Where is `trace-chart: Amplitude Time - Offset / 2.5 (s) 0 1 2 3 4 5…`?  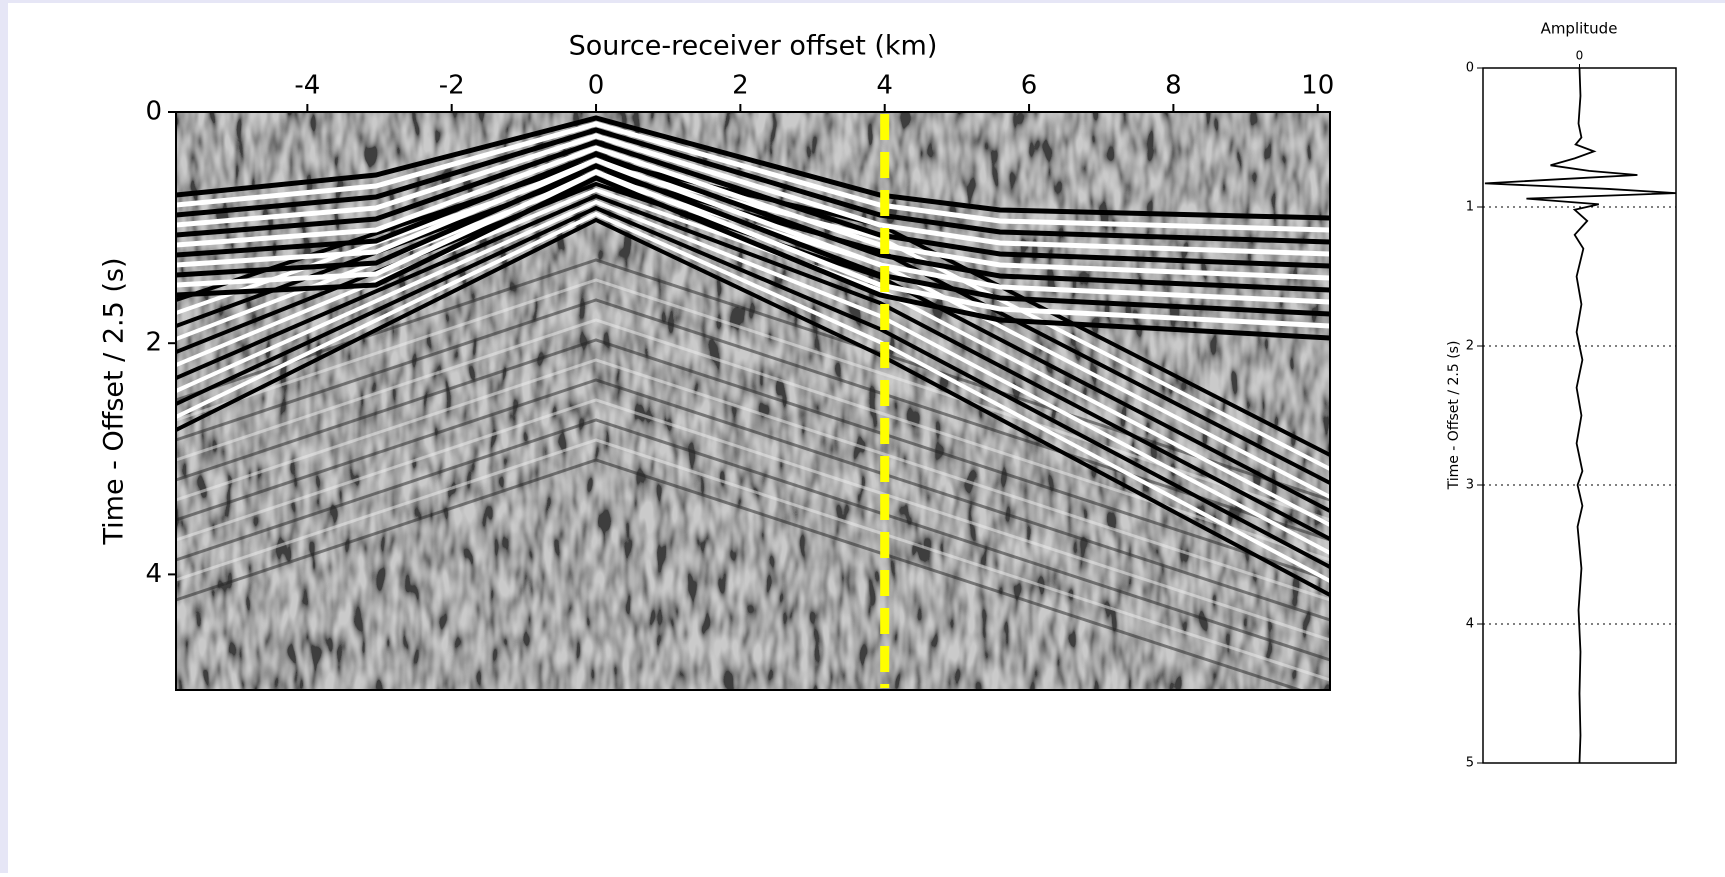
trace-chart: Amplitude Time - Offset / 2.5 (s) 0 1 2 3 4 5… is located at coordinates (1561, 395).